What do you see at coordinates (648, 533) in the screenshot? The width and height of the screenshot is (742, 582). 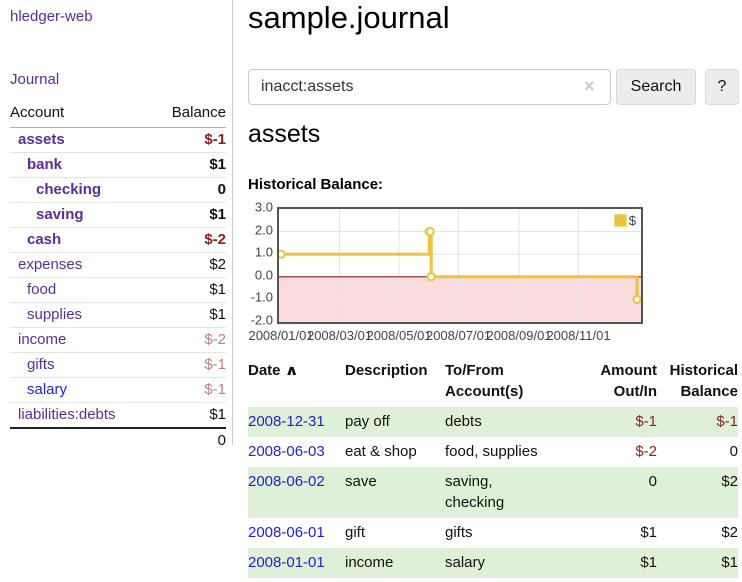 I see `transaction-amount-cell: $1` at bounding box center [648, 533].